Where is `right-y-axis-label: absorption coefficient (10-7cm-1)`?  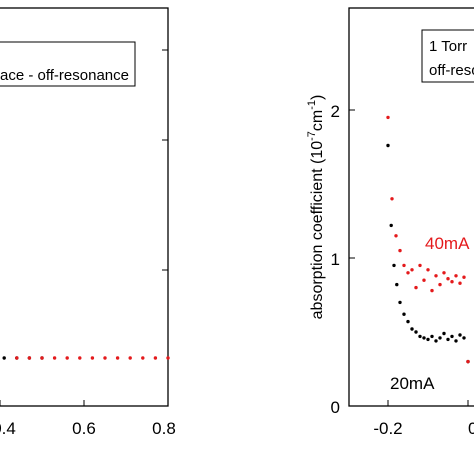
right-y-axis-label: absorption coefficient (10-7cm-1) is located at coordinates (316, 207).